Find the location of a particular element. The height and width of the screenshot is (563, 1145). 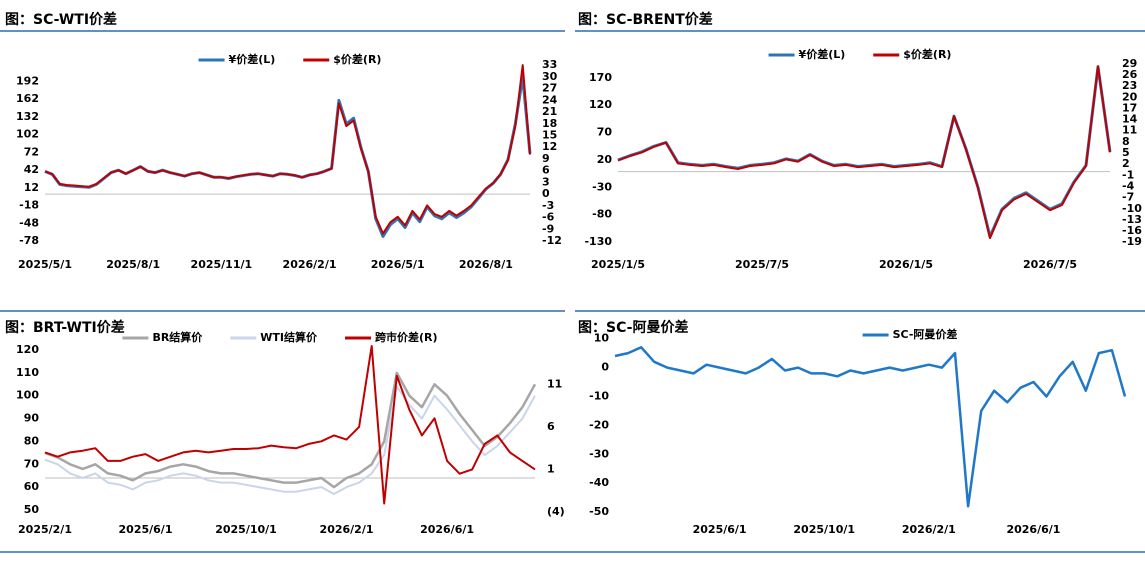

x-tick-label: 2025/1/5 is located at coordinates (618, 264).